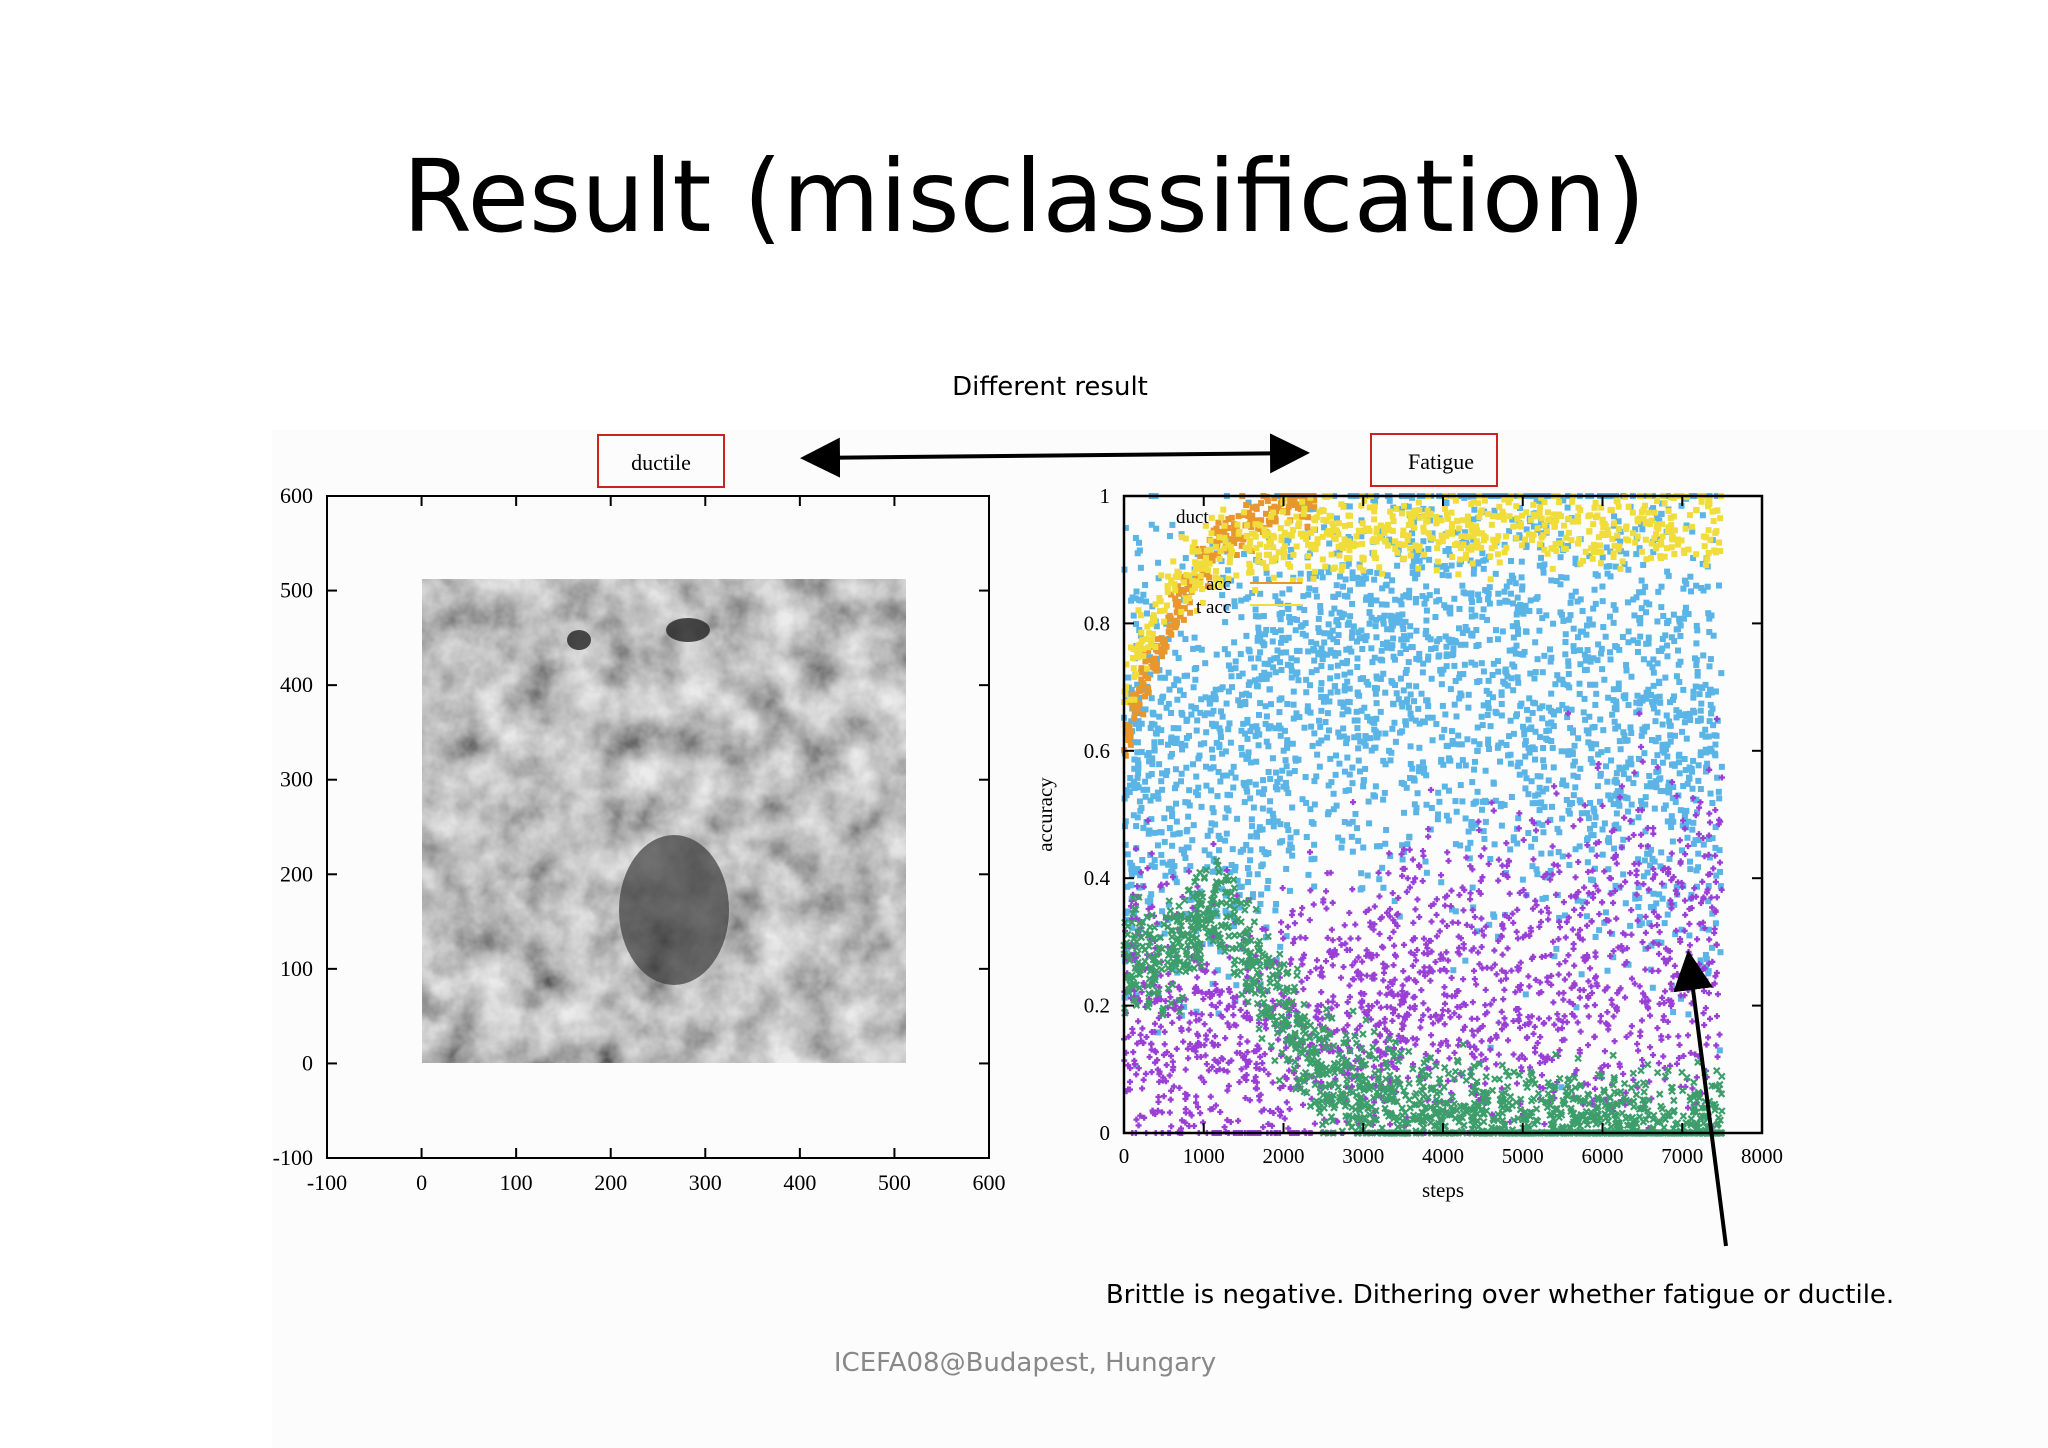  What do you see at coordinates (705, 1182) in the screenshot?
I see `left-x-tick-label: 300` at bounding box center [705, 1182].